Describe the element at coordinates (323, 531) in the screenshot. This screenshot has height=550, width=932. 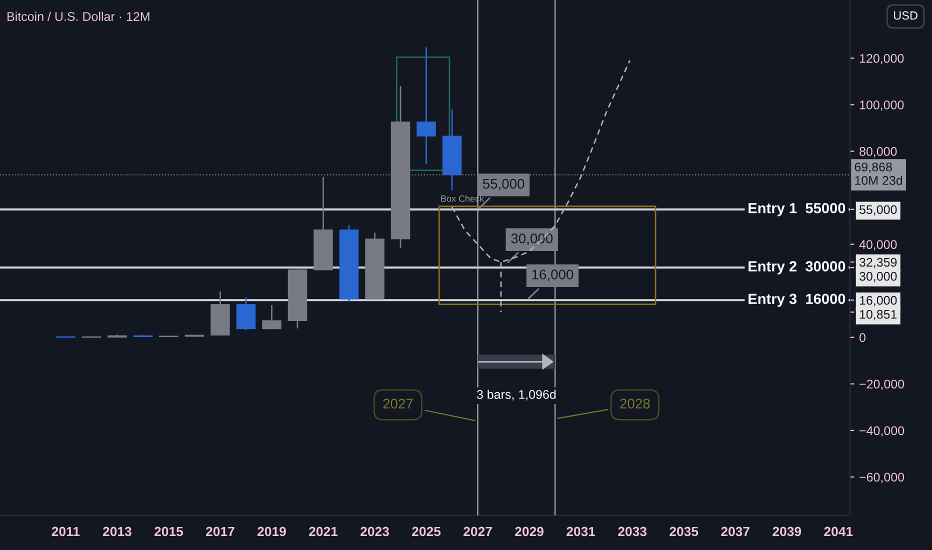
I see `x-tick-label: 2021` at that location.